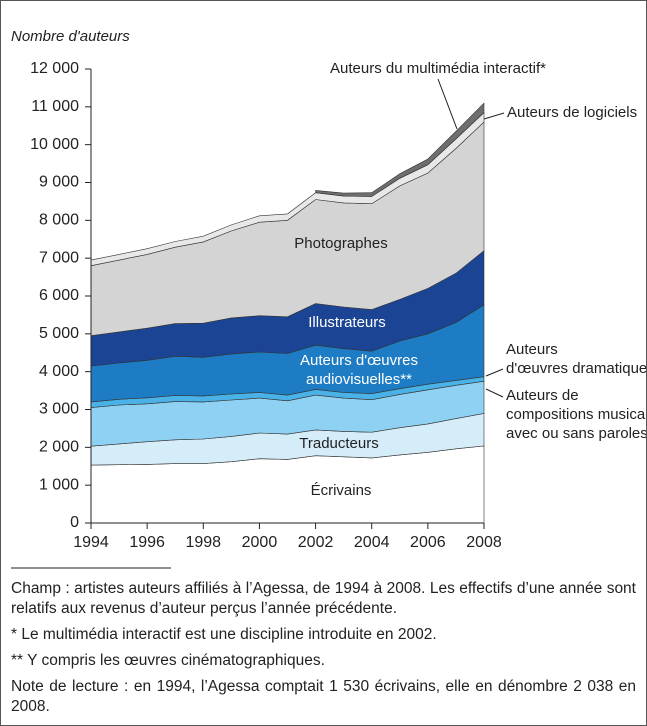 The height and width of the screenshot is (726, 647). I want to click on y-tick-label: 8 000, so click(59, 220).